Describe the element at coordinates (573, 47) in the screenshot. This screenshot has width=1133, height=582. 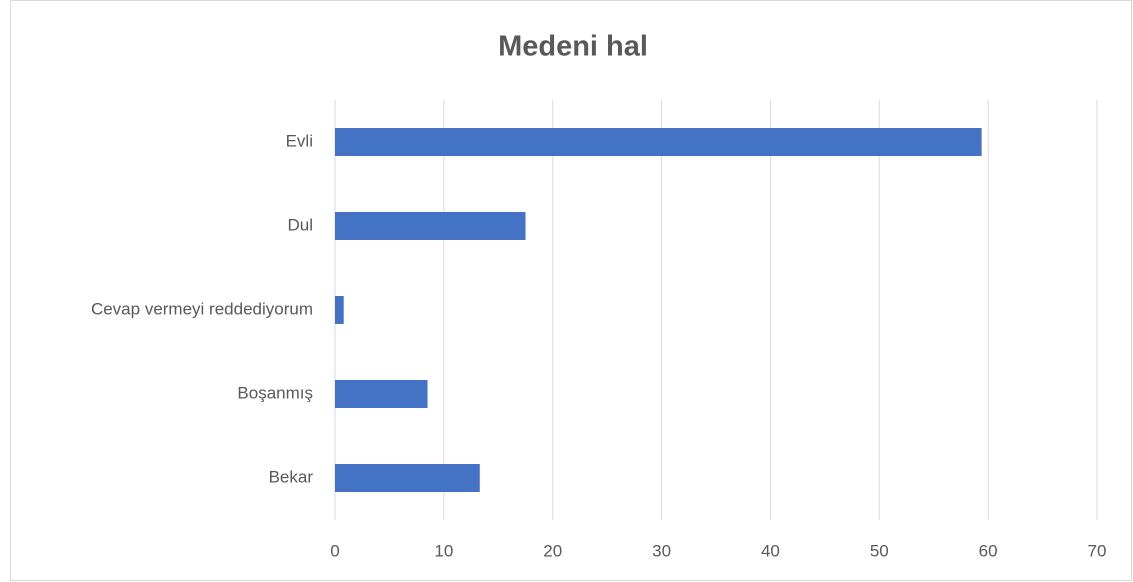
I see `chart-title: Medeni hal` at that location.